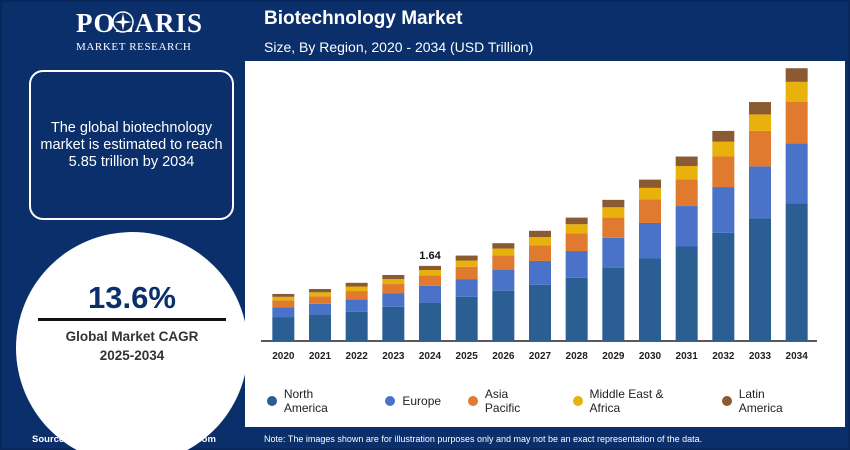 The height and width of the screenshot is (450, 850). I want to click on bar-segment-2021-middle-east-africa, so click(320, 294).